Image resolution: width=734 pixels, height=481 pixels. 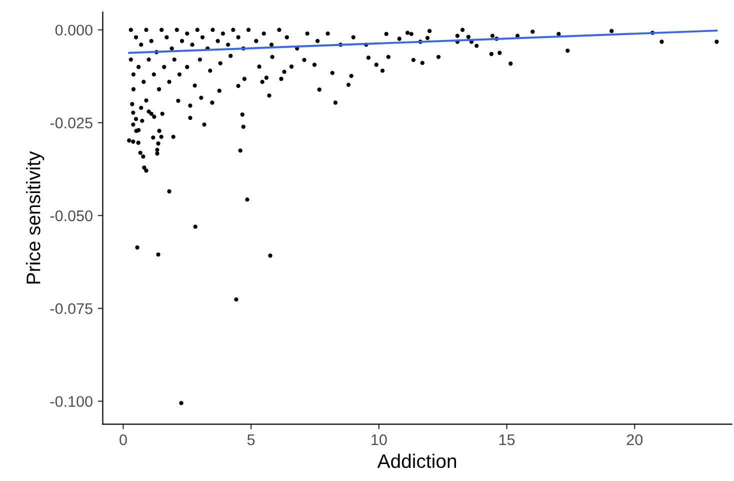 What do you see at coordinates (35, 217) in the screenshot?
I see `y-axis-title: Price sensitivity` at bounding box center [35, 217].